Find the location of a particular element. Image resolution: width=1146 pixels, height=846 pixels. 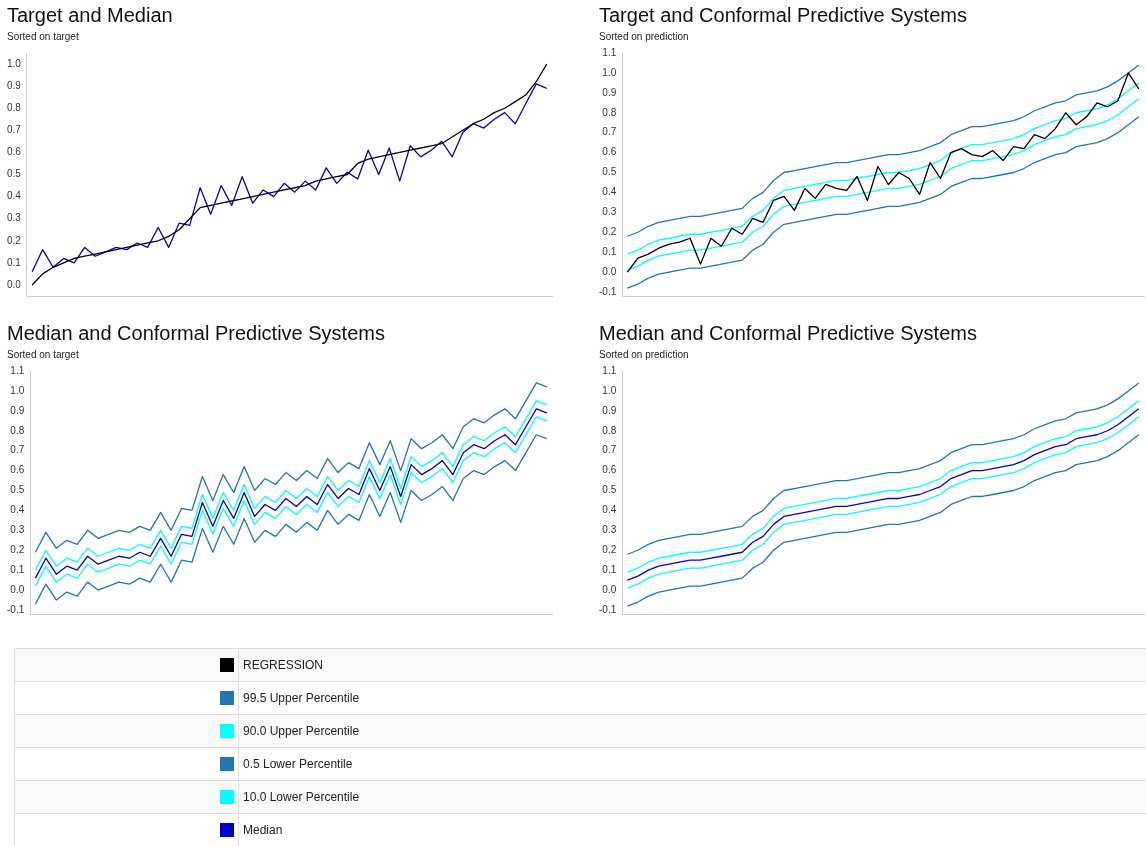

legend-label: 99.5 Upper Percentile is located at coordinates (692, 698).